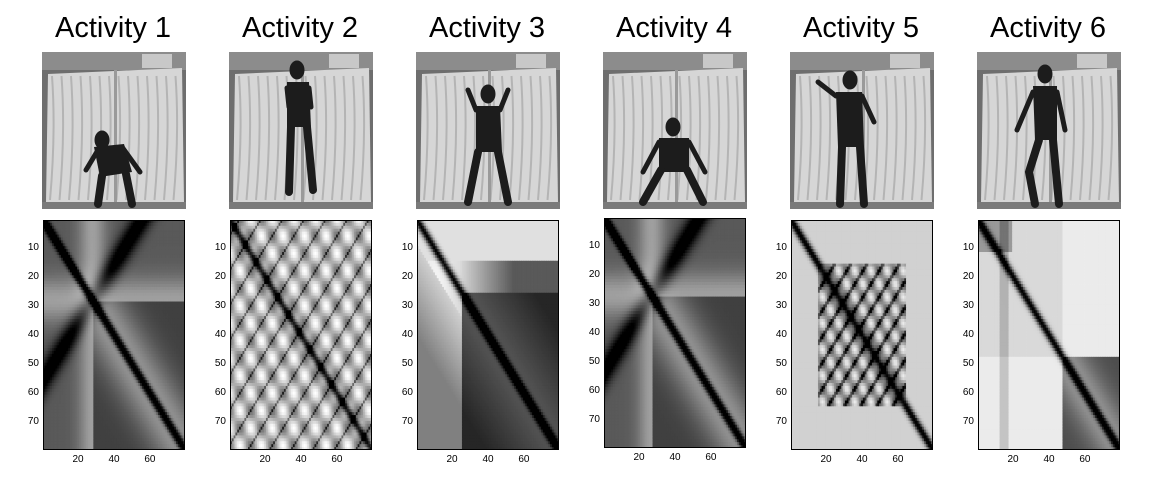 The width and height of the screenshot is (1158, 483). What do you see at coordinates (861, 28) in the screenshot?
I see `activity-title: Activity 5` at bounding box center [861, 28].